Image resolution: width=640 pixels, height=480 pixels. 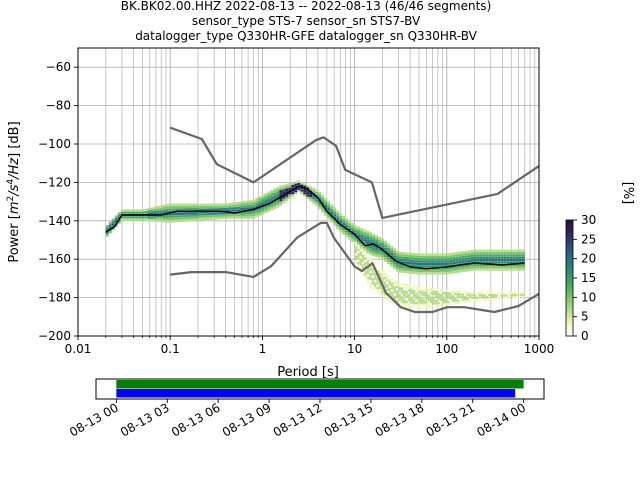 I want to click on x-tick-label: 1000, so click(x=539, y=349).